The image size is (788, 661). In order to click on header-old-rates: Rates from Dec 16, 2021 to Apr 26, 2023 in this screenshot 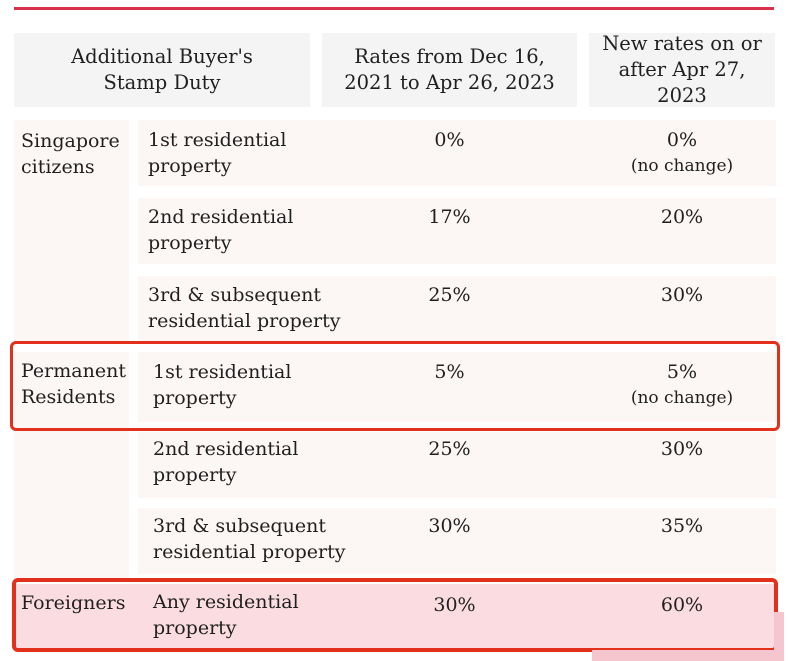, I will do `click(449, 70)`.